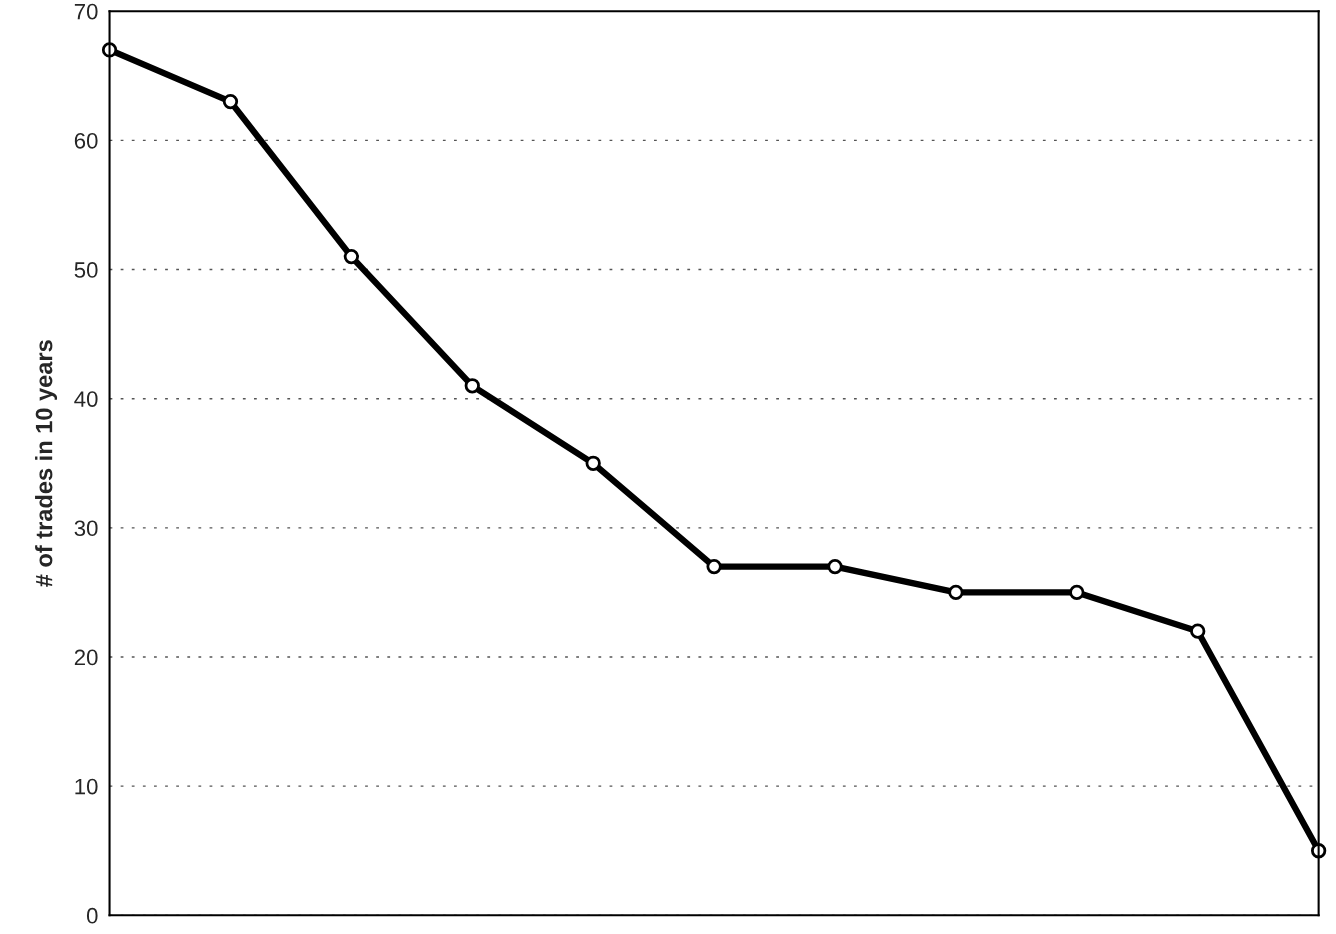 The image size is (1336, 934). Describe the element at coordinates (86, 11) in the screenshot. I see `y-tick-label: 70` at that location.